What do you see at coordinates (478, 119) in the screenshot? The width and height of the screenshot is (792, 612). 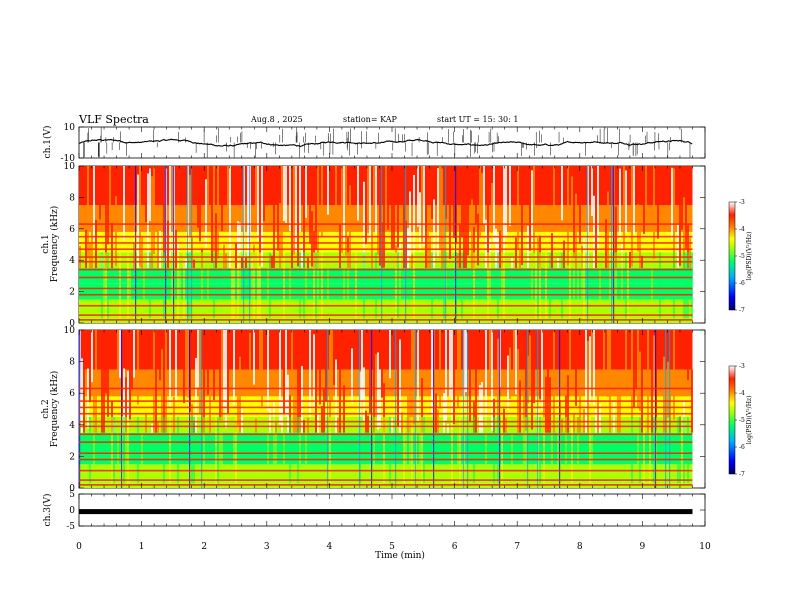 I see `start-time-label: start UT = 15: 30: 1` at bounding box center [478, 119].